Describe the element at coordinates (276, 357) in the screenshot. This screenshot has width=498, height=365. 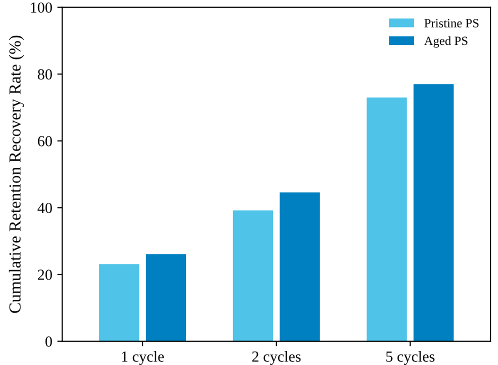
I see `x-tick-label: 2 cycles` at that location.